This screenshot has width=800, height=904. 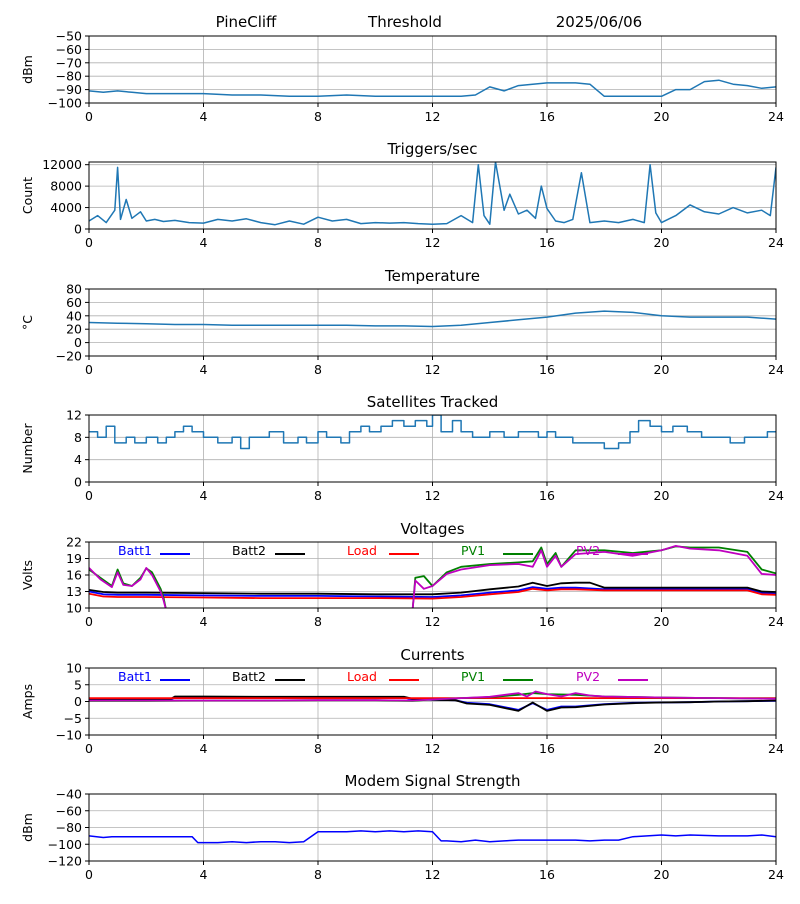 I want to click on y-tick-label: 13, so click(x=74, y=591).